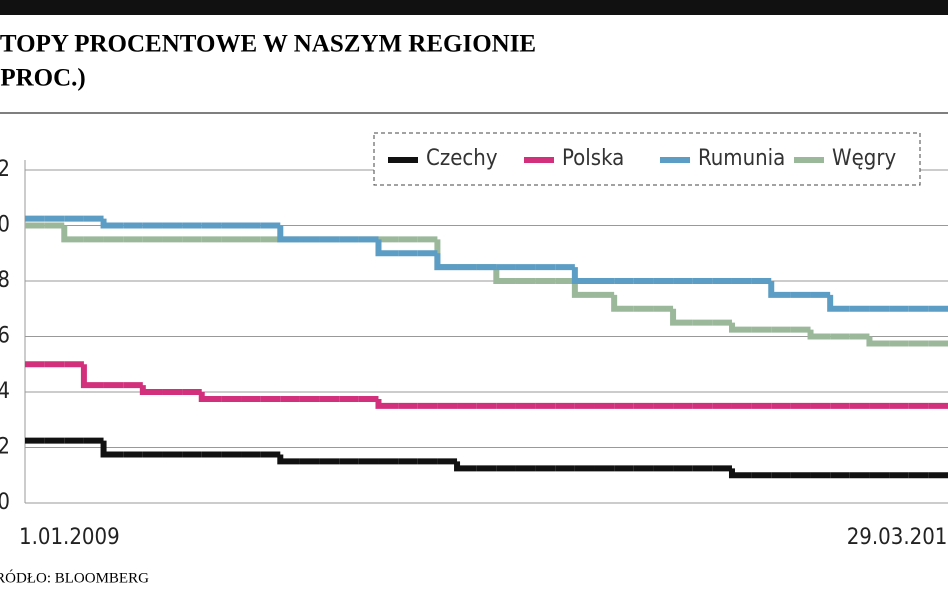  What do you see at coordinates (897, 537) in the screenshot?
I see `x-tick-label: 29.03.2010` at bounding box center [897, 537].